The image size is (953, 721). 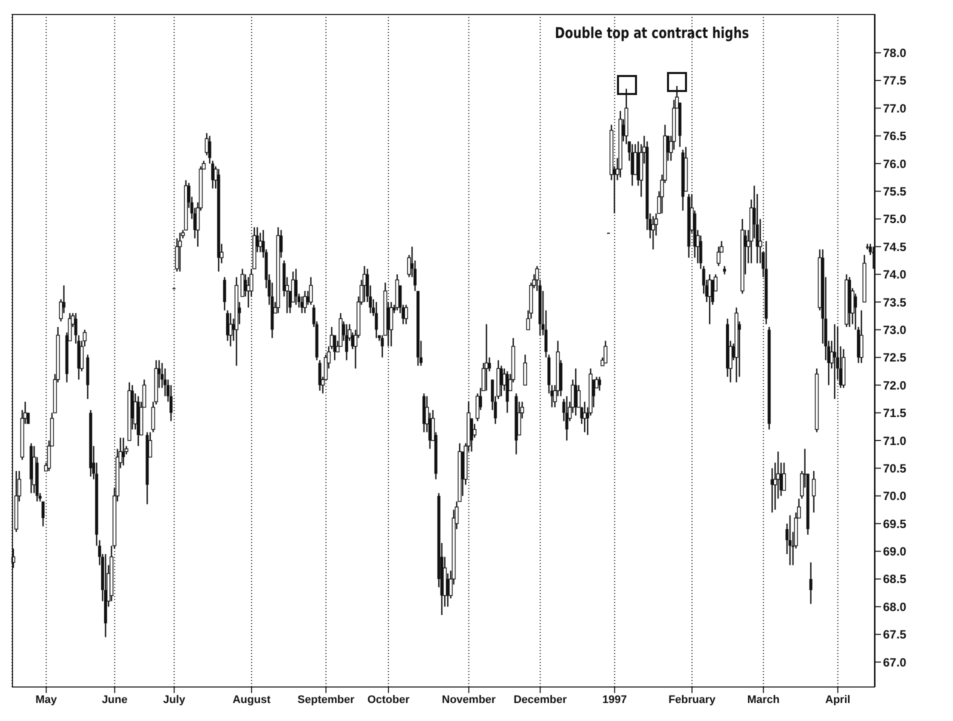 What do you see at coordinates (652, 33) in the screenshot?
I see `annotation: Double top at contract highs` at bounding box center [652, 33].